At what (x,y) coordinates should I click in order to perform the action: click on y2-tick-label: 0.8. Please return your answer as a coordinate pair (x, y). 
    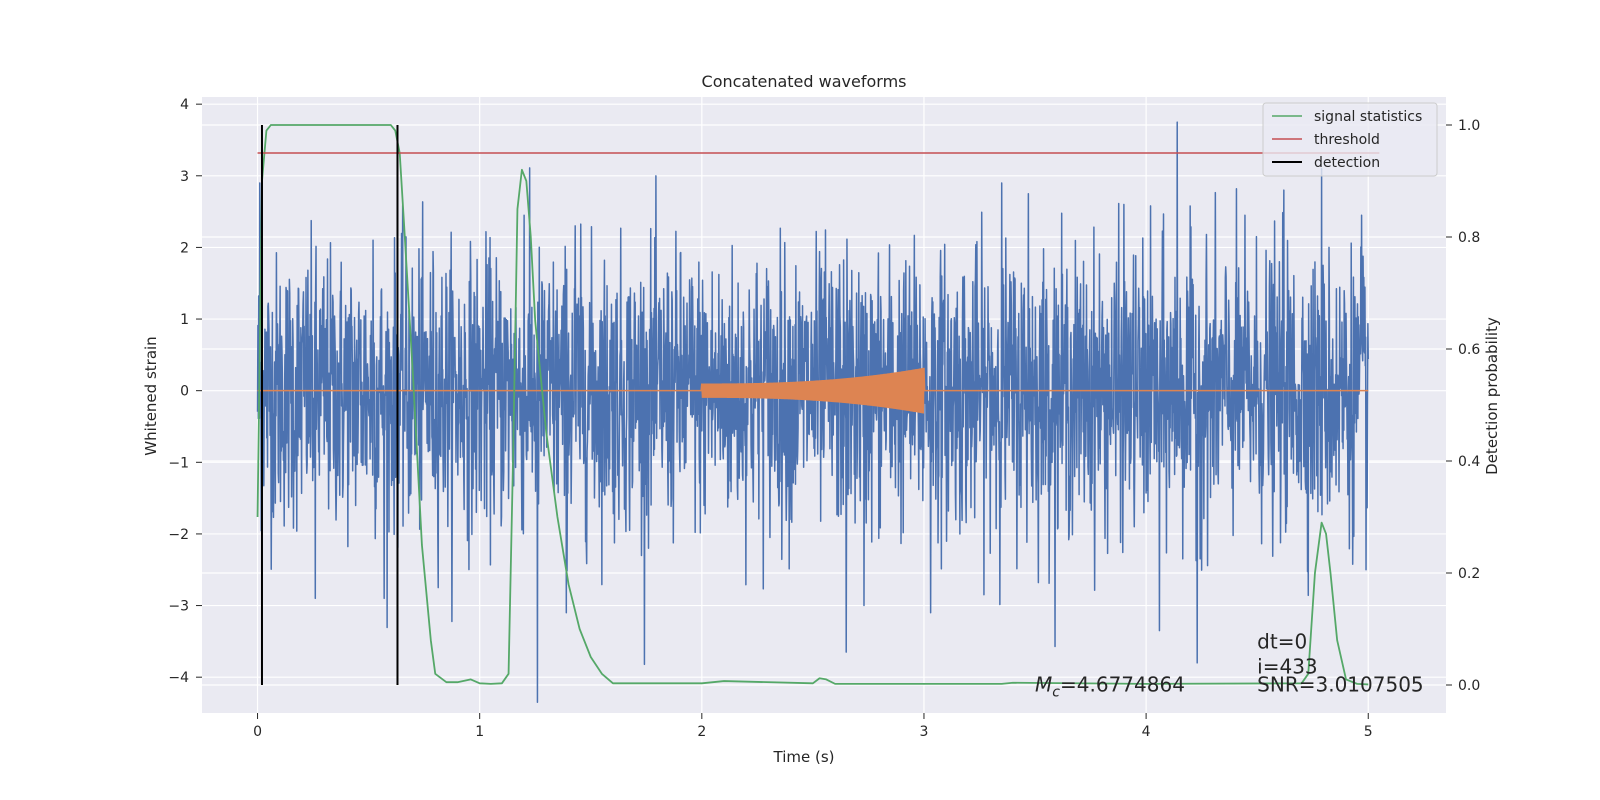
    Looking at the image, I should click on (1469, 238).